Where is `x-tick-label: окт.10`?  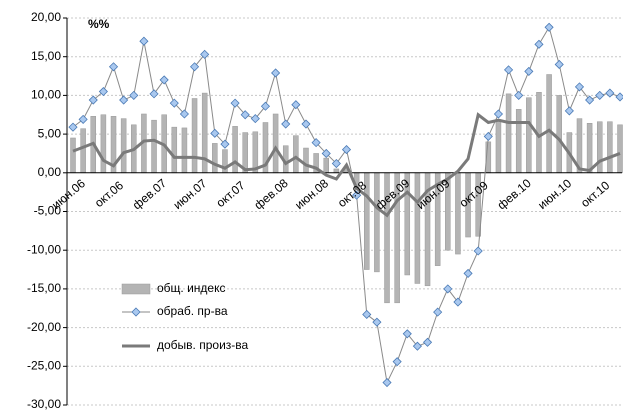 x-tick-label: окт.10 is located at coordinates (595, 194).